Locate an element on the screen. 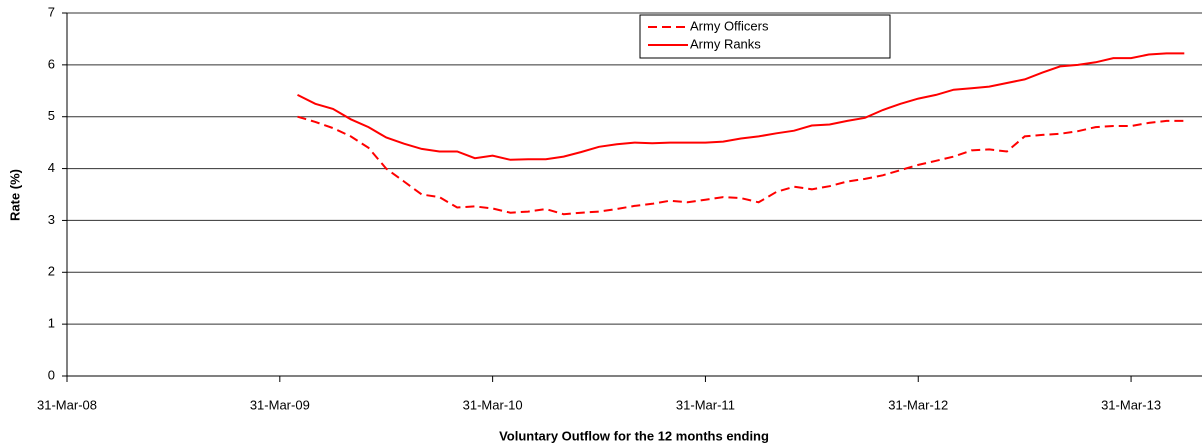 This screenshot has height=448, width=1202. y-tick-label: 6 is located at coordinates (51, 63).